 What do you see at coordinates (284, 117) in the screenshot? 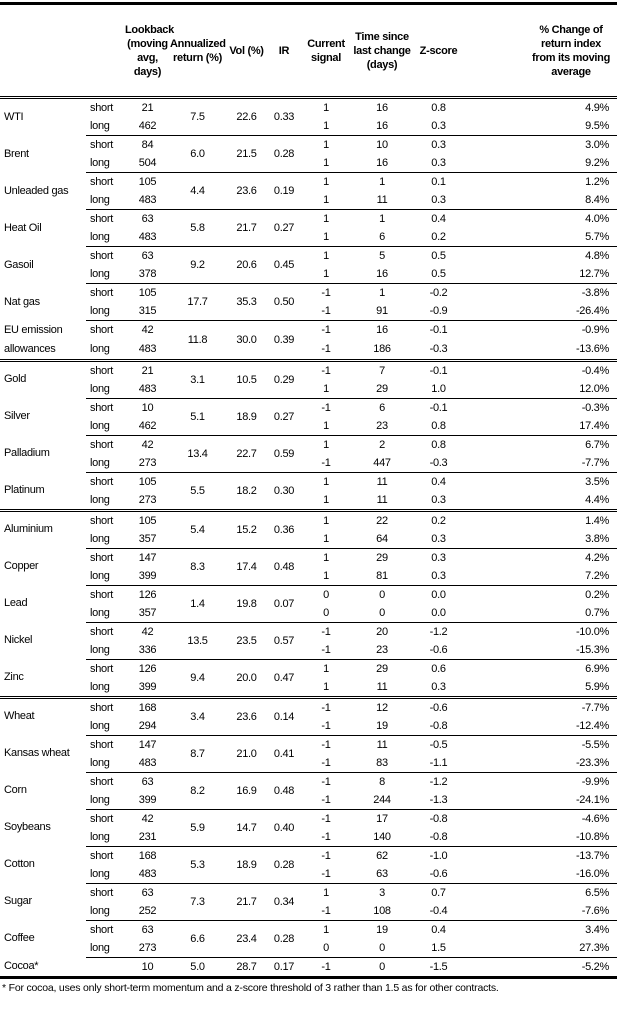
I see `ir: 0.33` at bounding box center [284, 117].